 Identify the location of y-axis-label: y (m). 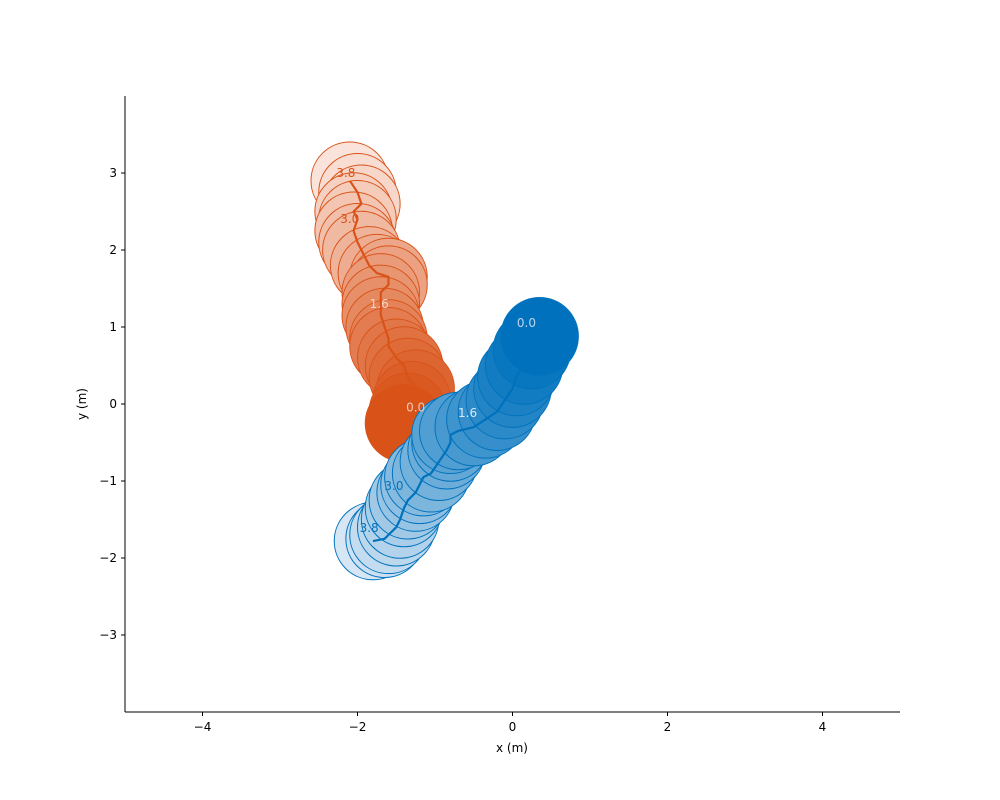
(82, 404).